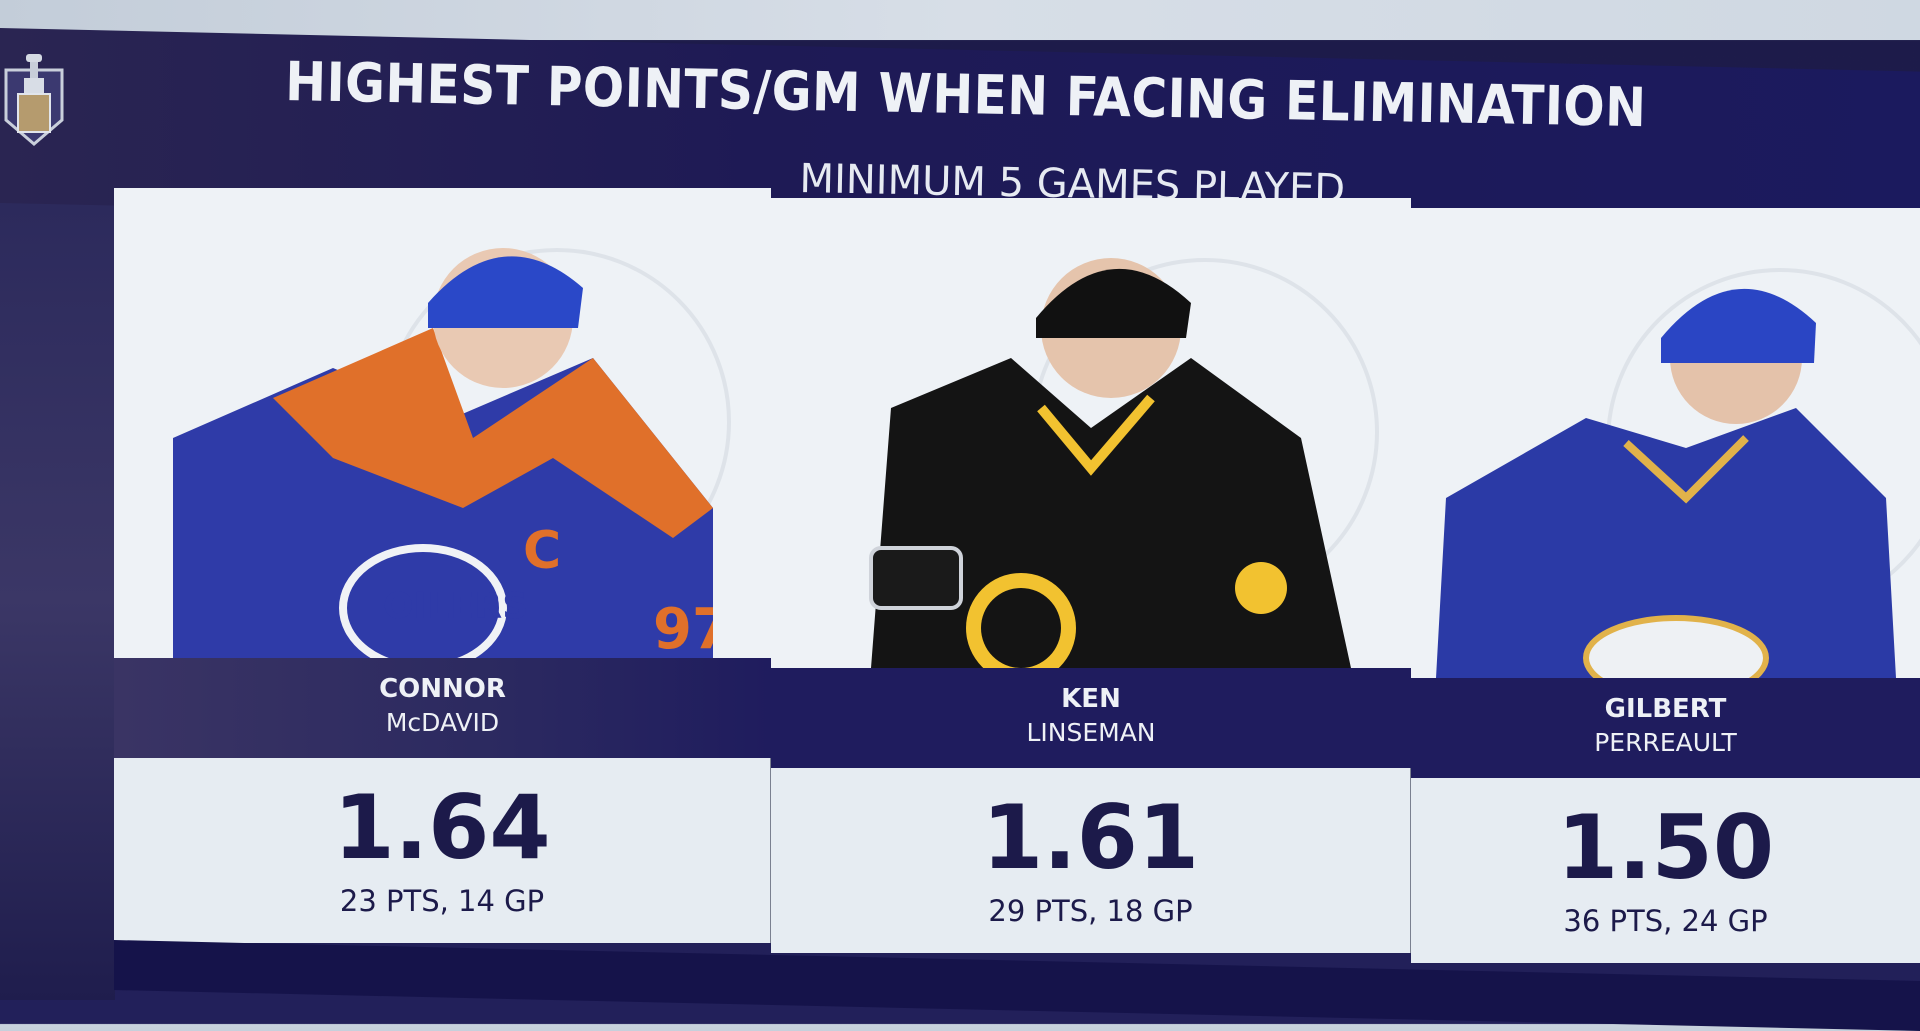 The width and height of the screenshot is (1920, 1031). I want to click on player-name-bar: GILBERT PERREAULT, so click(1665, 728).